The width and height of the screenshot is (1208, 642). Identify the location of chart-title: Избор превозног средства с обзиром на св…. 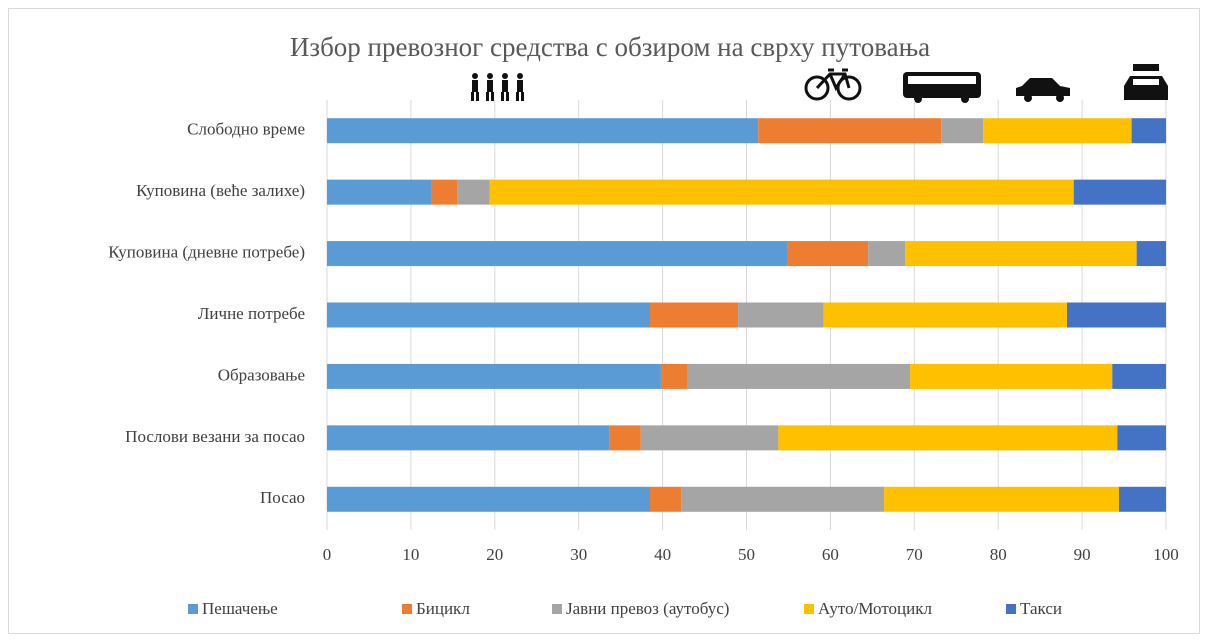
(610, 47).